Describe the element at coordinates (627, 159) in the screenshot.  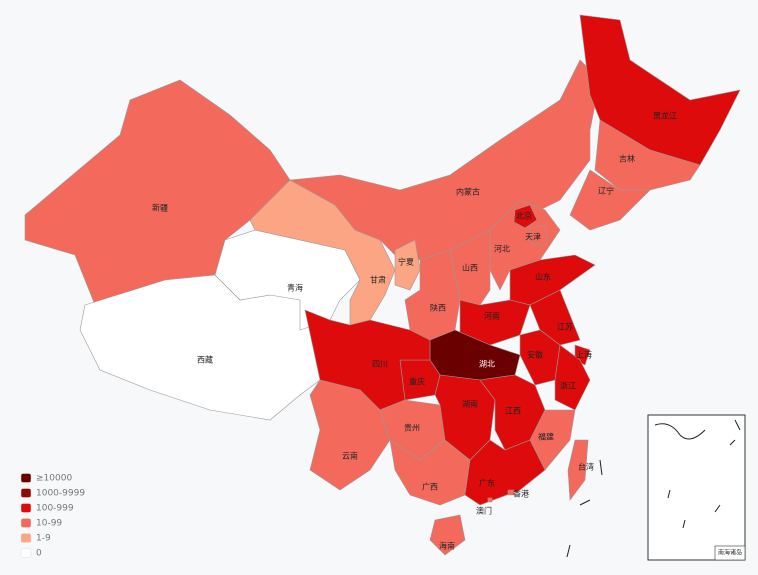
I see `province-label: 吉林` at that location.